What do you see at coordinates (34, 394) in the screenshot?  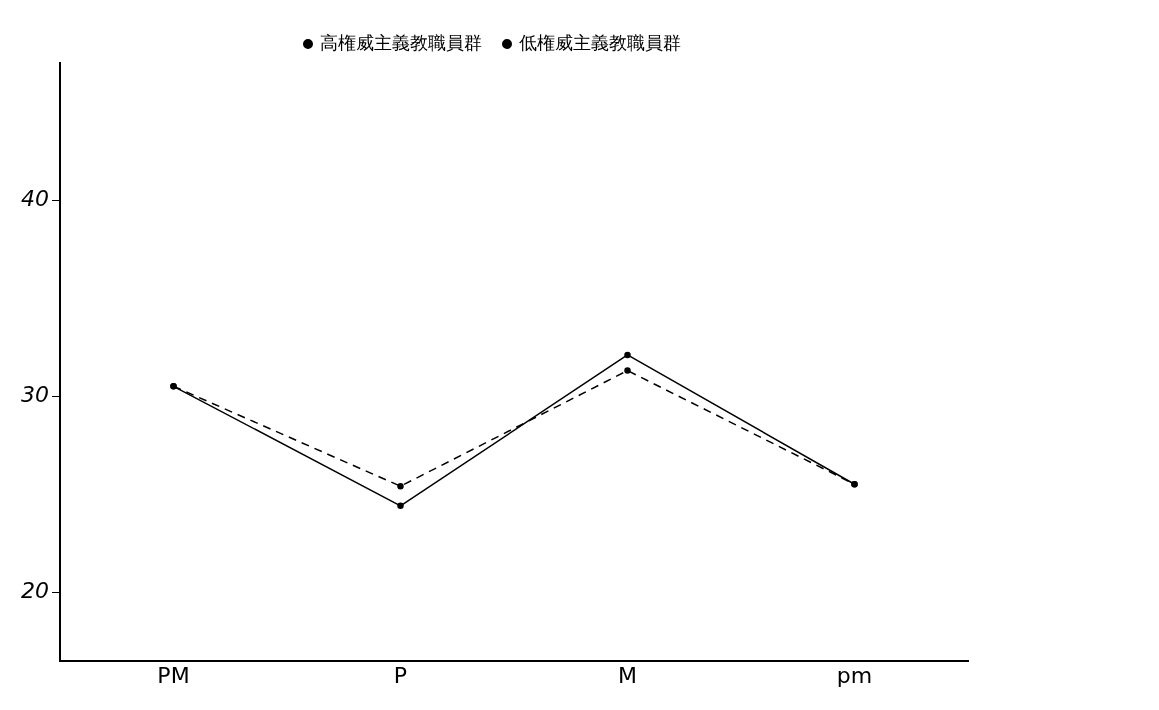 I see `y-tick-label: 30` at bounding box center [34, 394].